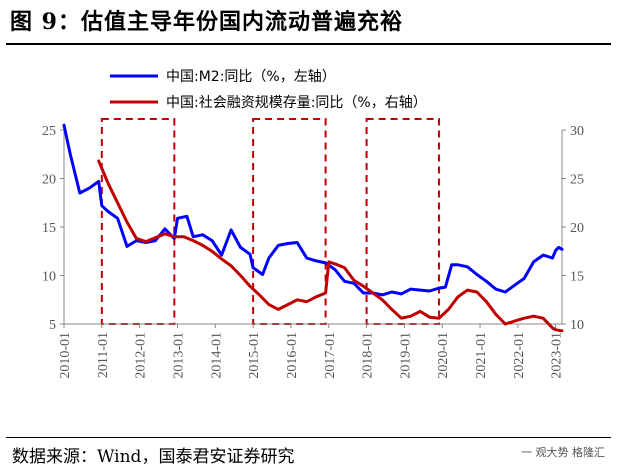 The image size is (617, 475). Describe the element at coordinates (577, 131) in the screenshot. I see `y-right-tick-label: 30` at that location.